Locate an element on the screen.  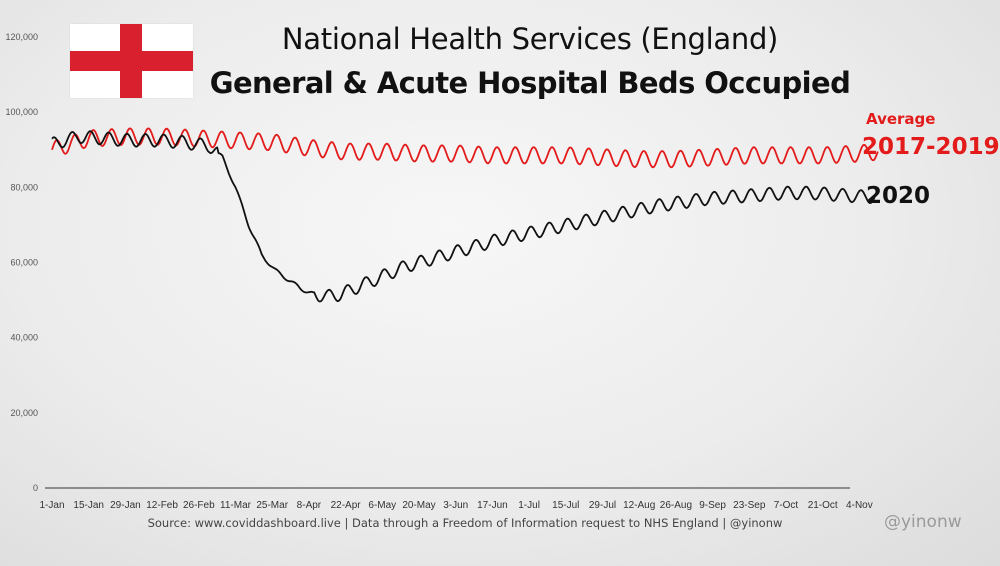
legend-2020-label: 2020 is located at coordinates (898, 196).